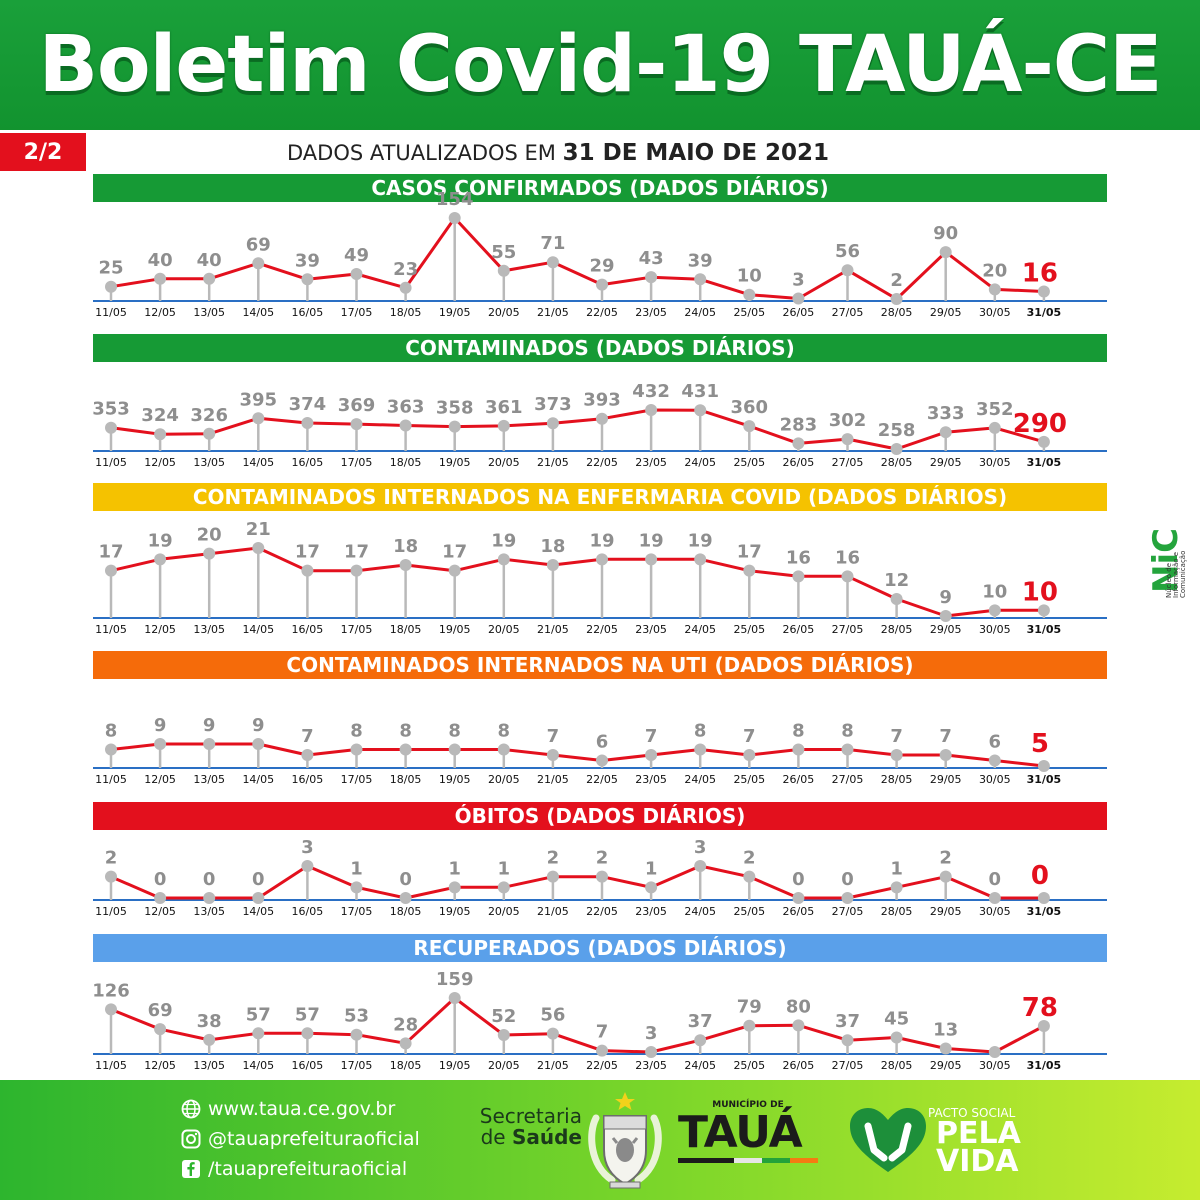  I want to click on data-label: 7, so click(896, 736).